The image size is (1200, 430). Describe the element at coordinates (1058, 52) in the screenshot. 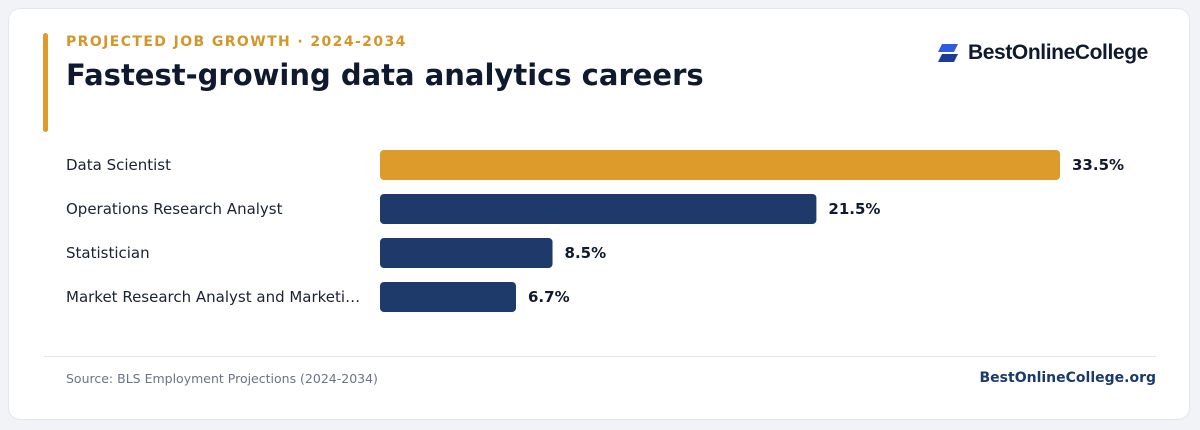

I see `brand-name: BestOnlineCollege` at that location.